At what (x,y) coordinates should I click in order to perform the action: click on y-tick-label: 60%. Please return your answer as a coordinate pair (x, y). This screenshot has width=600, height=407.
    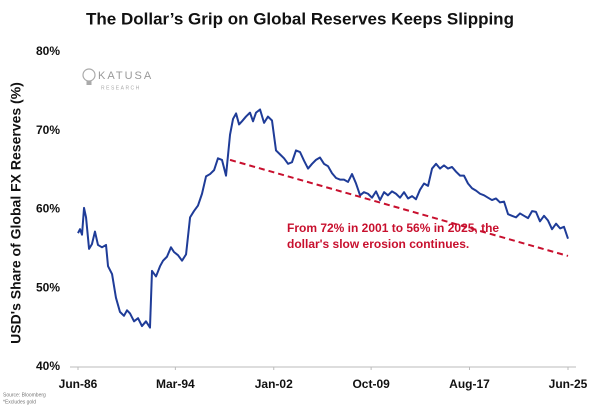
    Looking at the image, I should click on (48, 209).